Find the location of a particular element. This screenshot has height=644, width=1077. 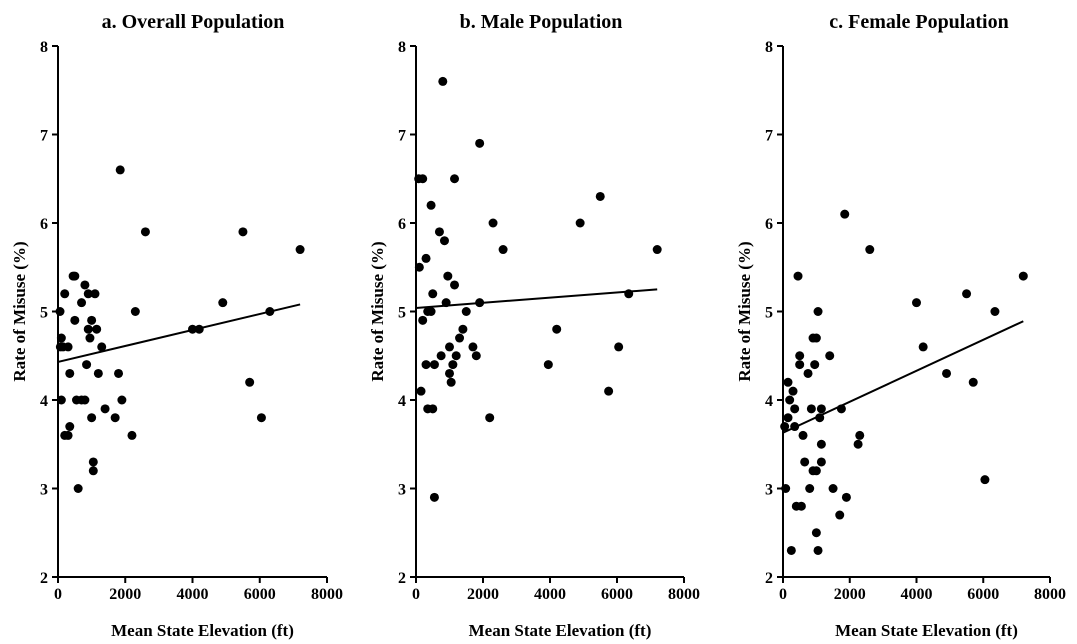

x-axis-label: Mean State Elevation (ft) is located at coordinates (202, 630).